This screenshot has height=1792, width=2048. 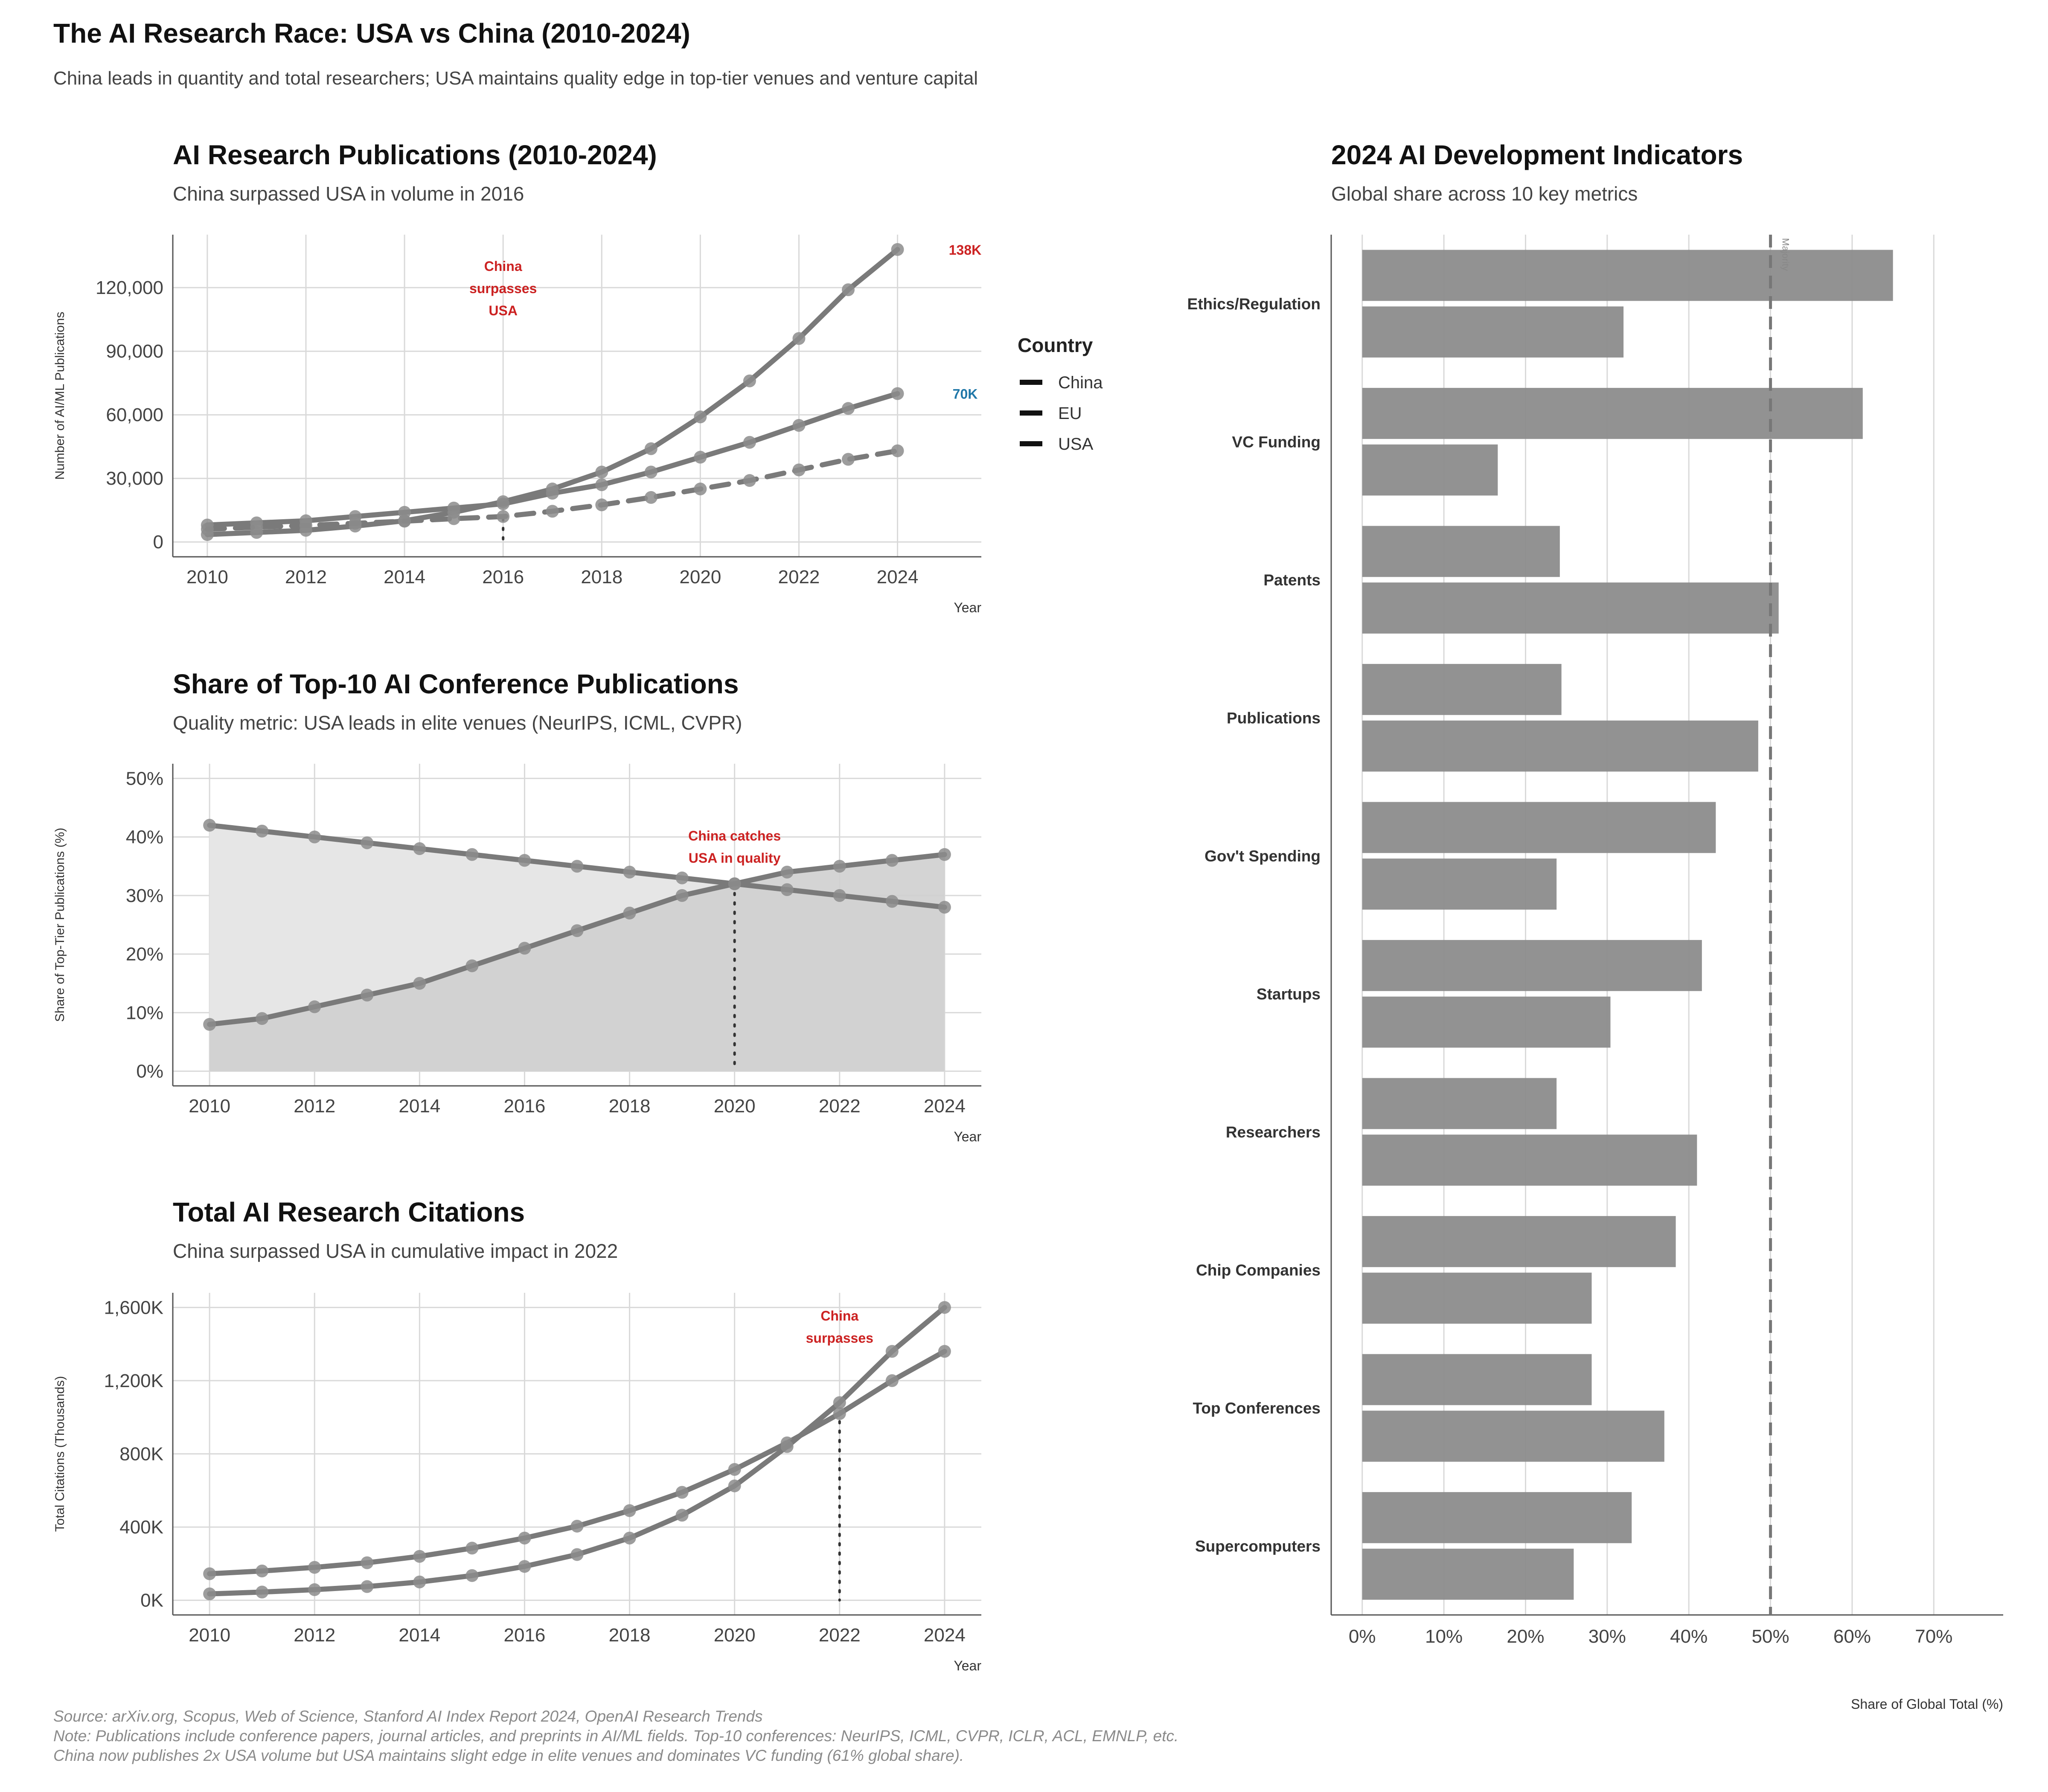 What do you see at coordinates (1070, 413) in the screenshot?
I see `legend-label-eu: EU` at bounding box center [1070, 413].